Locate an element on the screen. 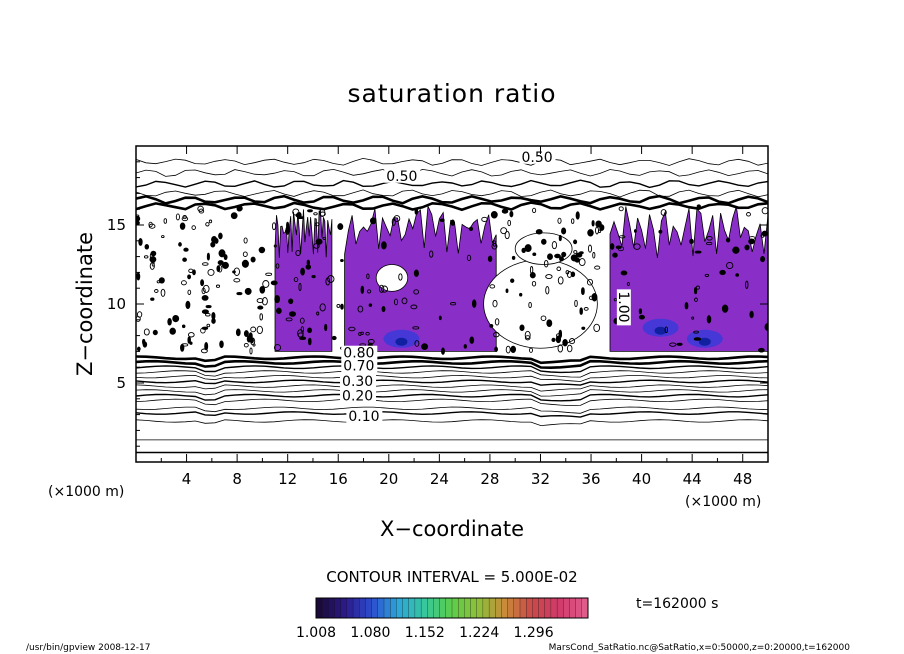 The width and height of the screenshot is (904, 654). contour-label: 1.00 is located at coordinates (623, 306).